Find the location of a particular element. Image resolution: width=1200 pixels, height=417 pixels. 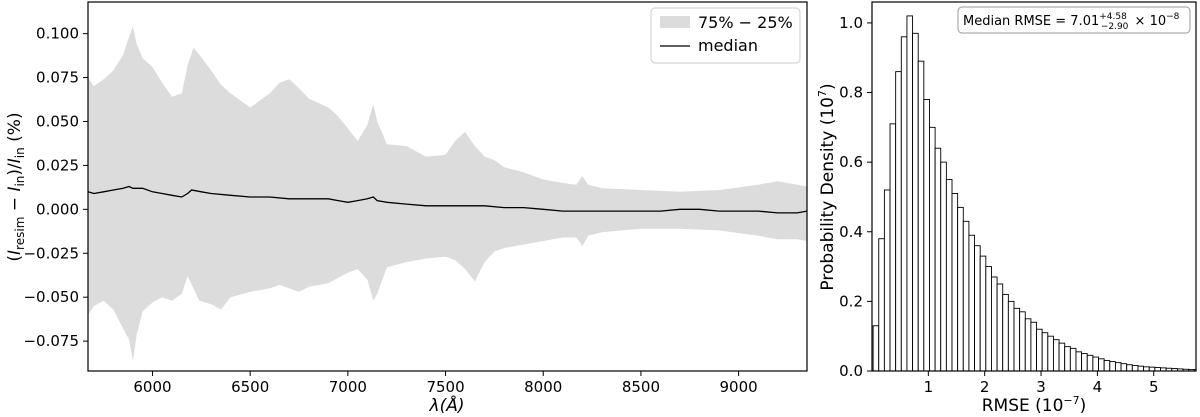

x-tick-label: 1 is located at coordinates (929, 387).